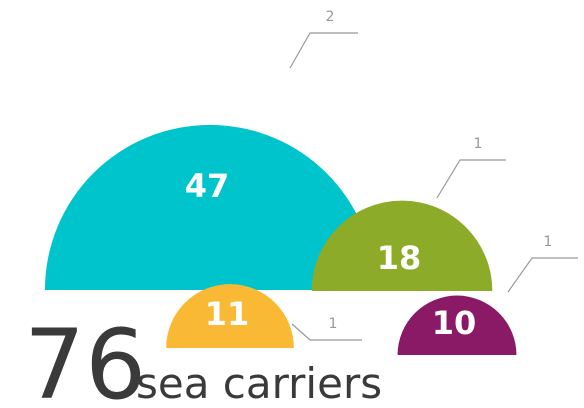  Describe the element at coordinates (454, 323) in the screenshot. I see `value-label: 10` at that location.